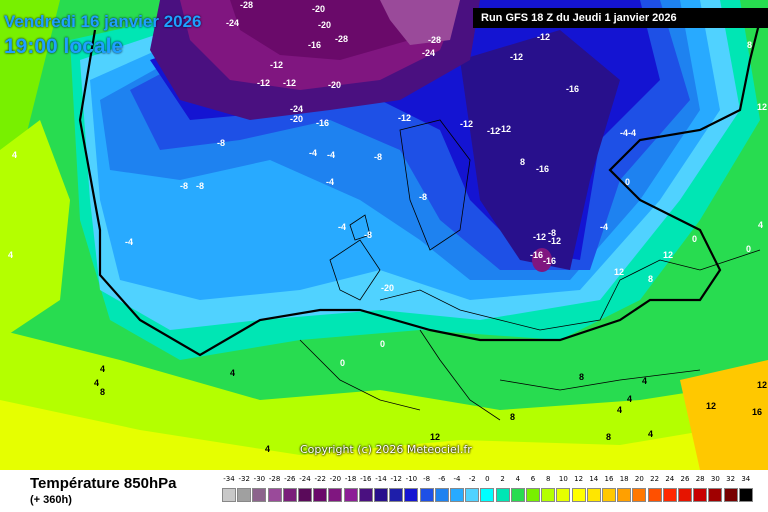 Image resolution: width=768 pixels, height=512 pixels. Describe the element at coordinates (355, 257) in the screenshot. I see `coastline-uk` at that location.